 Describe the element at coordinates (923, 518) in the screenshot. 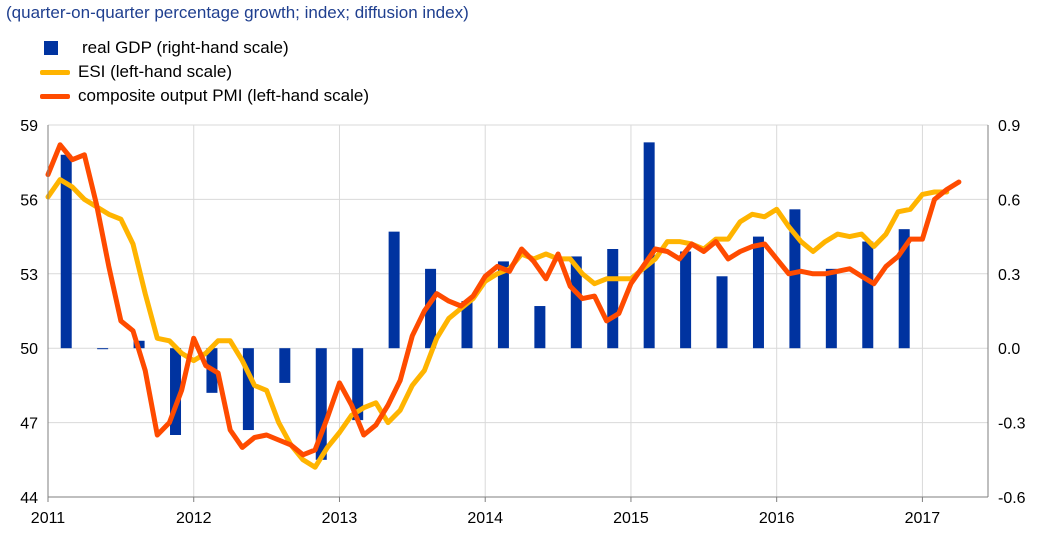

I see `x-tick-label: 2017` at that location.